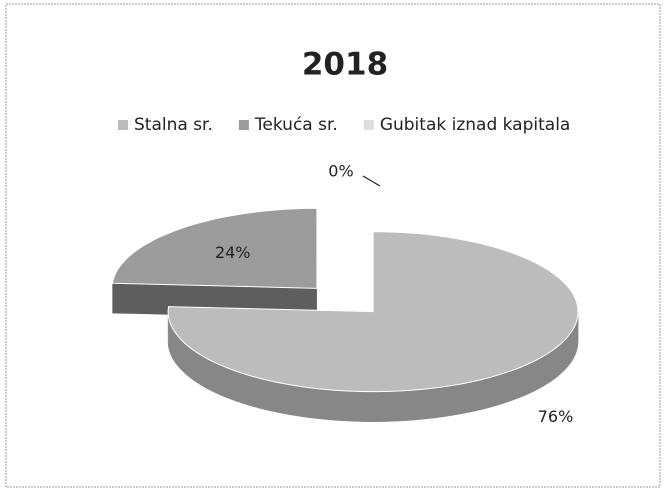 Image resolution: width=666 pixels, height=491 pixels. I want to click on data-label: 76%, so click(556, 416).